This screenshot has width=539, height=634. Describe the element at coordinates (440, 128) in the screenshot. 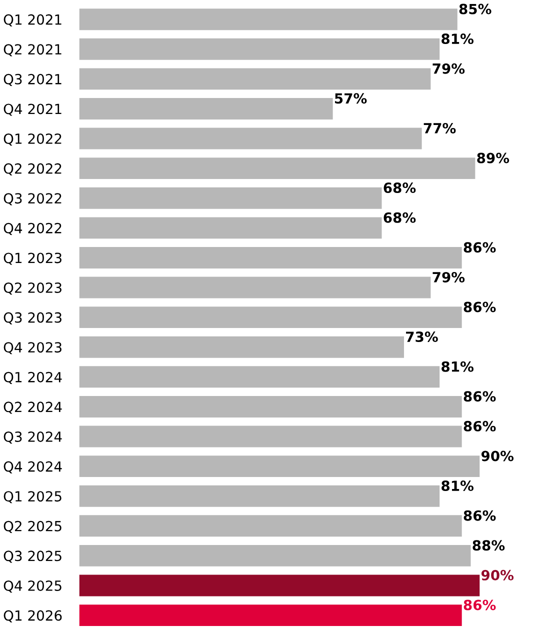

I see `data-label: 77%` at that location.